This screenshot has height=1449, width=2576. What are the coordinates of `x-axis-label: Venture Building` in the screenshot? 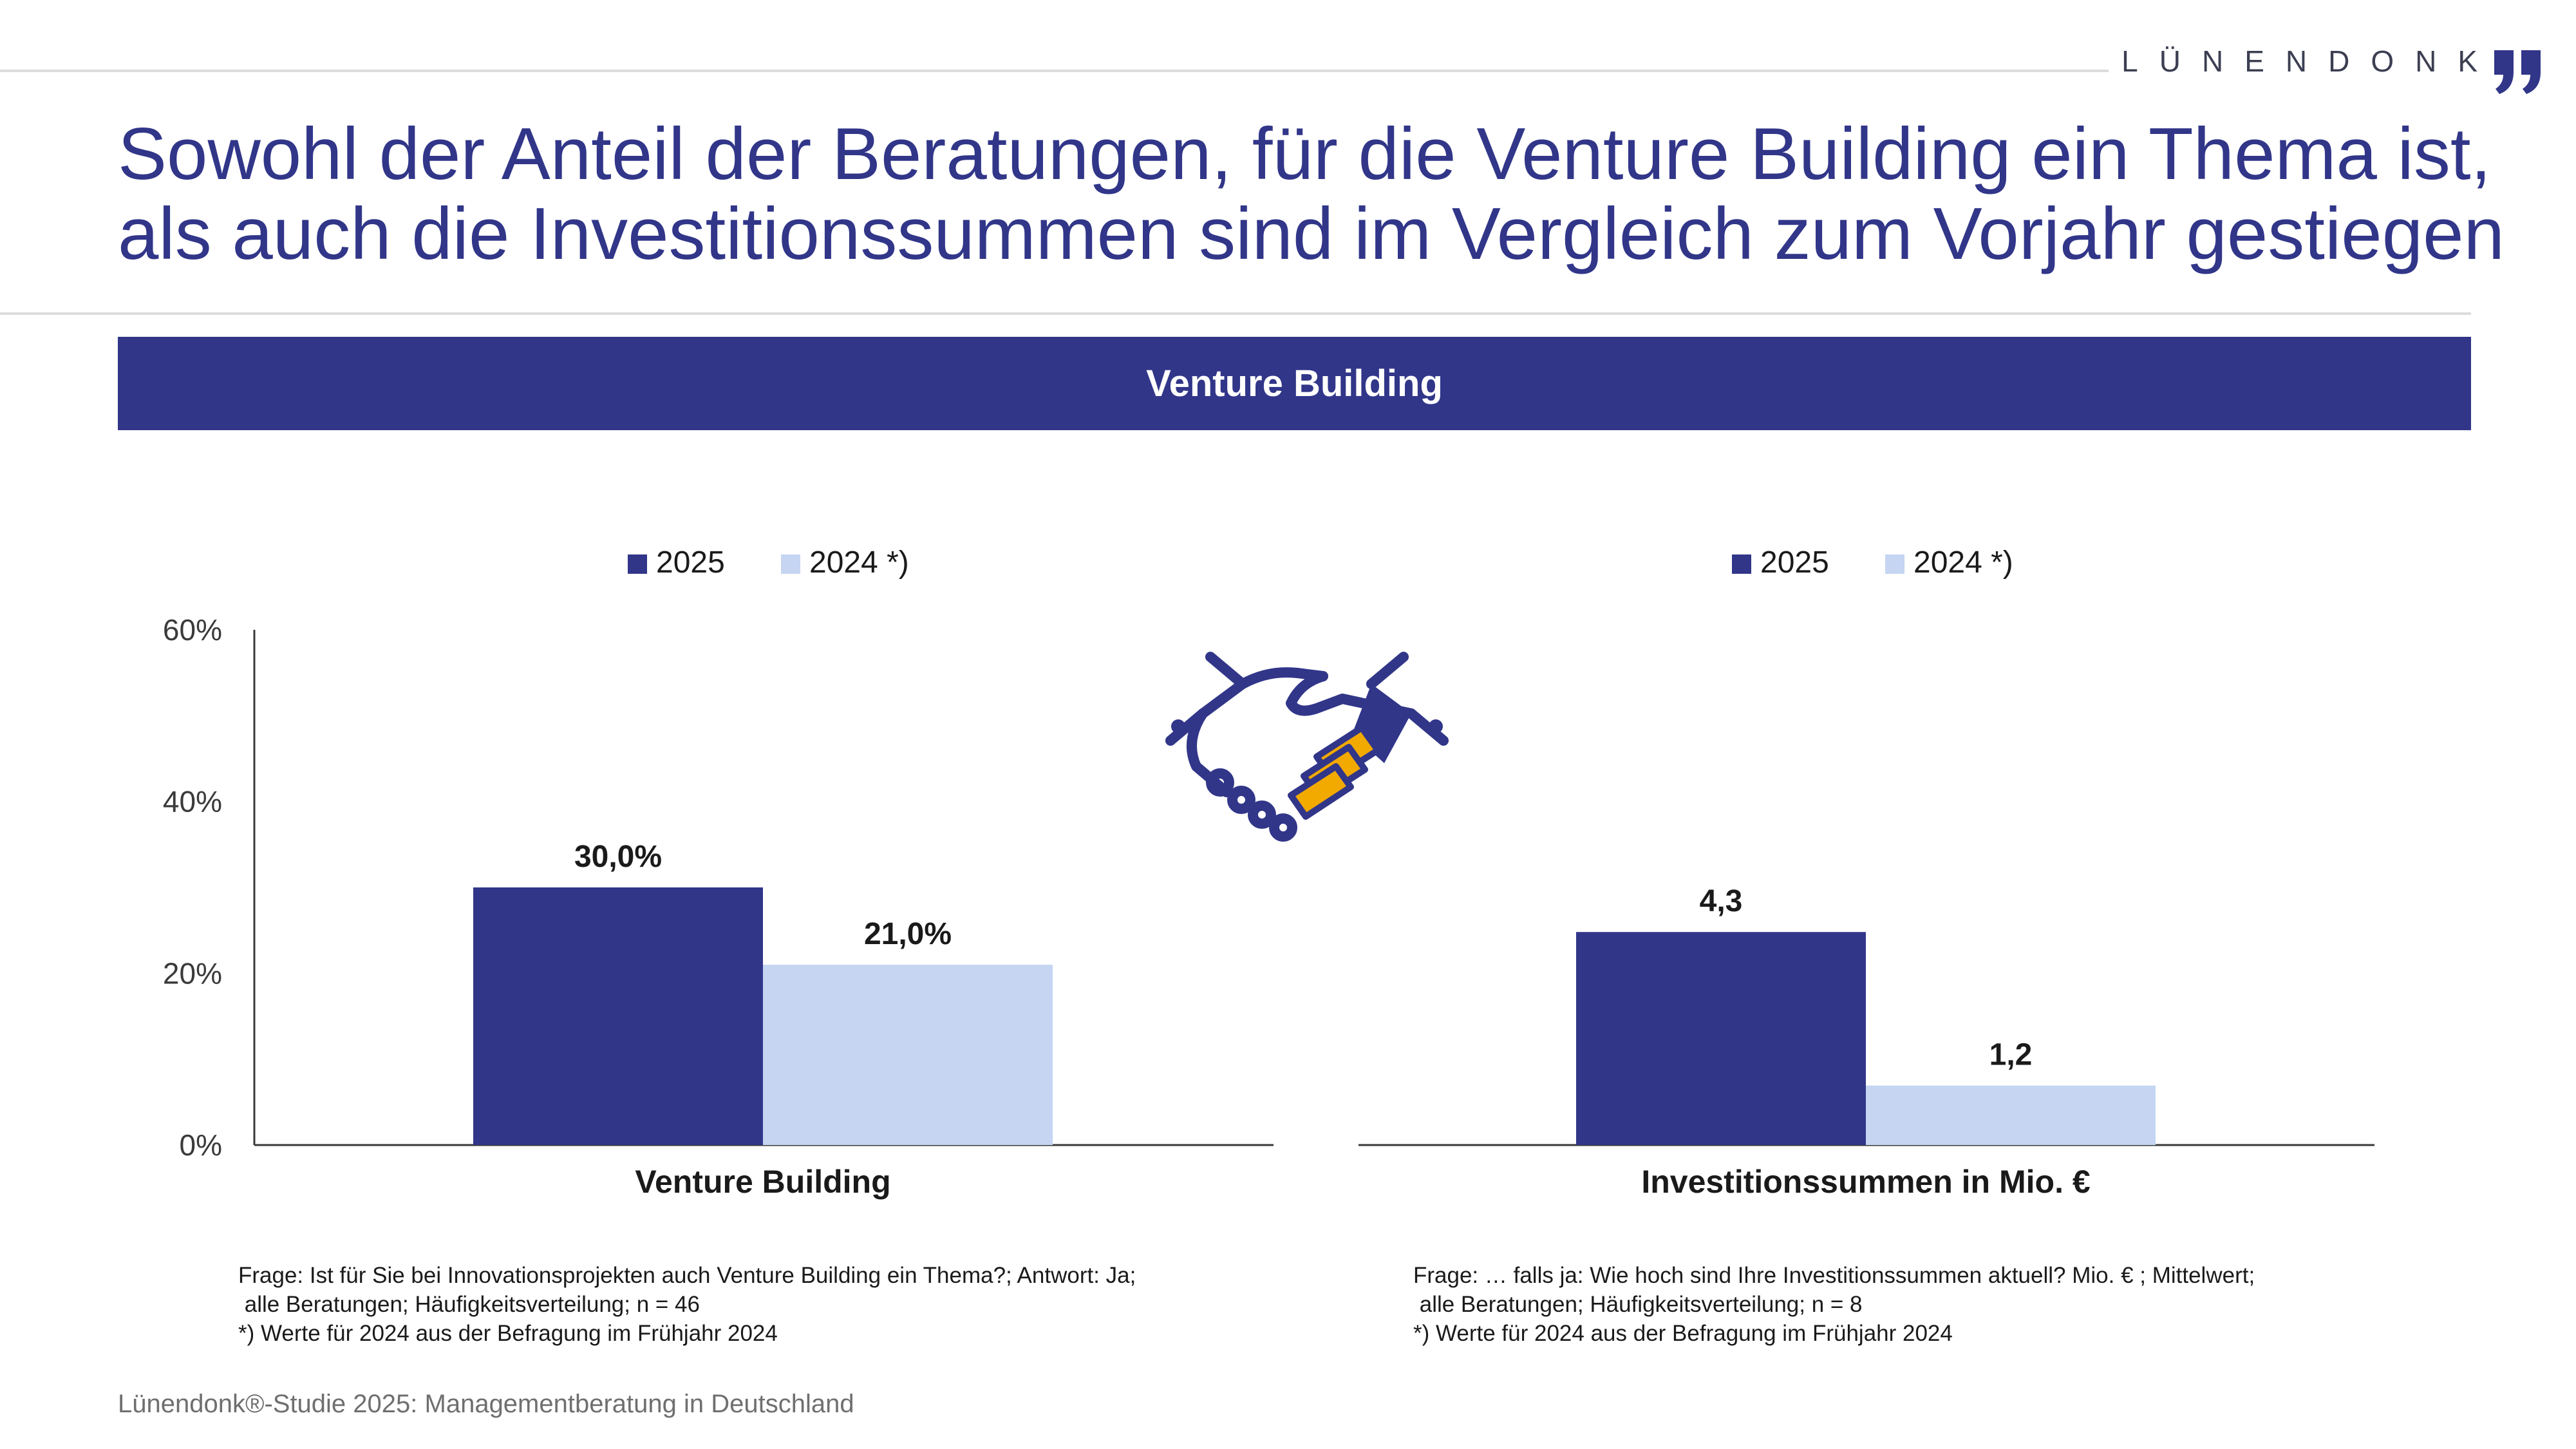 It's located at (762, 1182).